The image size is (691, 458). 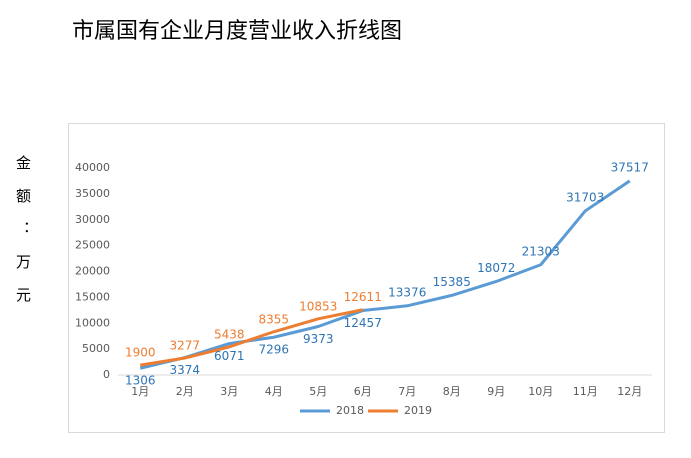 I want to click on data-label: 3277, so click(x=184, y=346).